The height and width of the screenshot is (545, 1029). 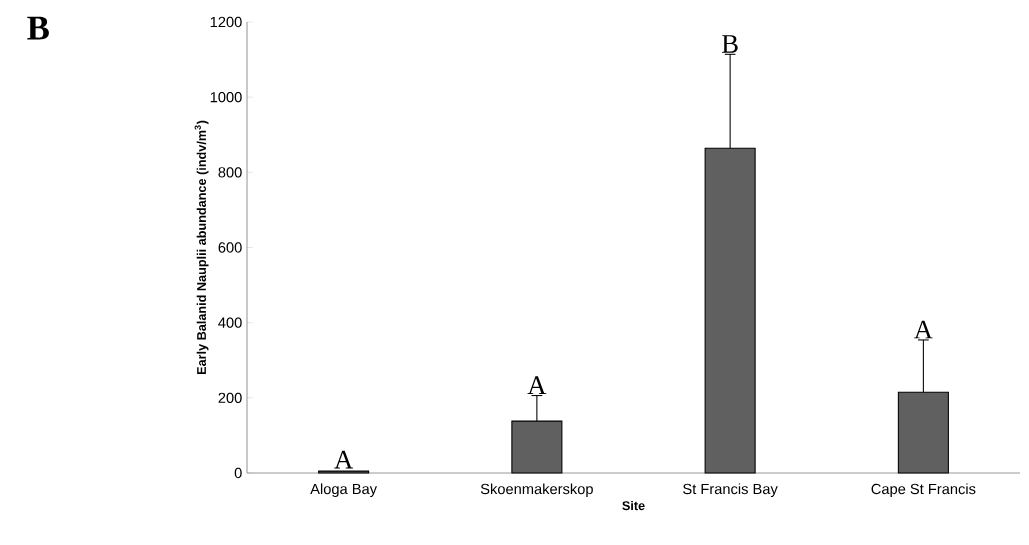 What do you see at coordinates (230, 172) in the screenshot?
I see `y-tick-label: 800` at bounding box center [230, 172].